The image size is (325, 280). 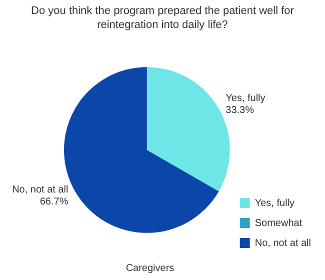 What do you see at coordinates (240, 110) in the screenshot?
I see `data-label: 33.3%` at bounding box center [240, 110].